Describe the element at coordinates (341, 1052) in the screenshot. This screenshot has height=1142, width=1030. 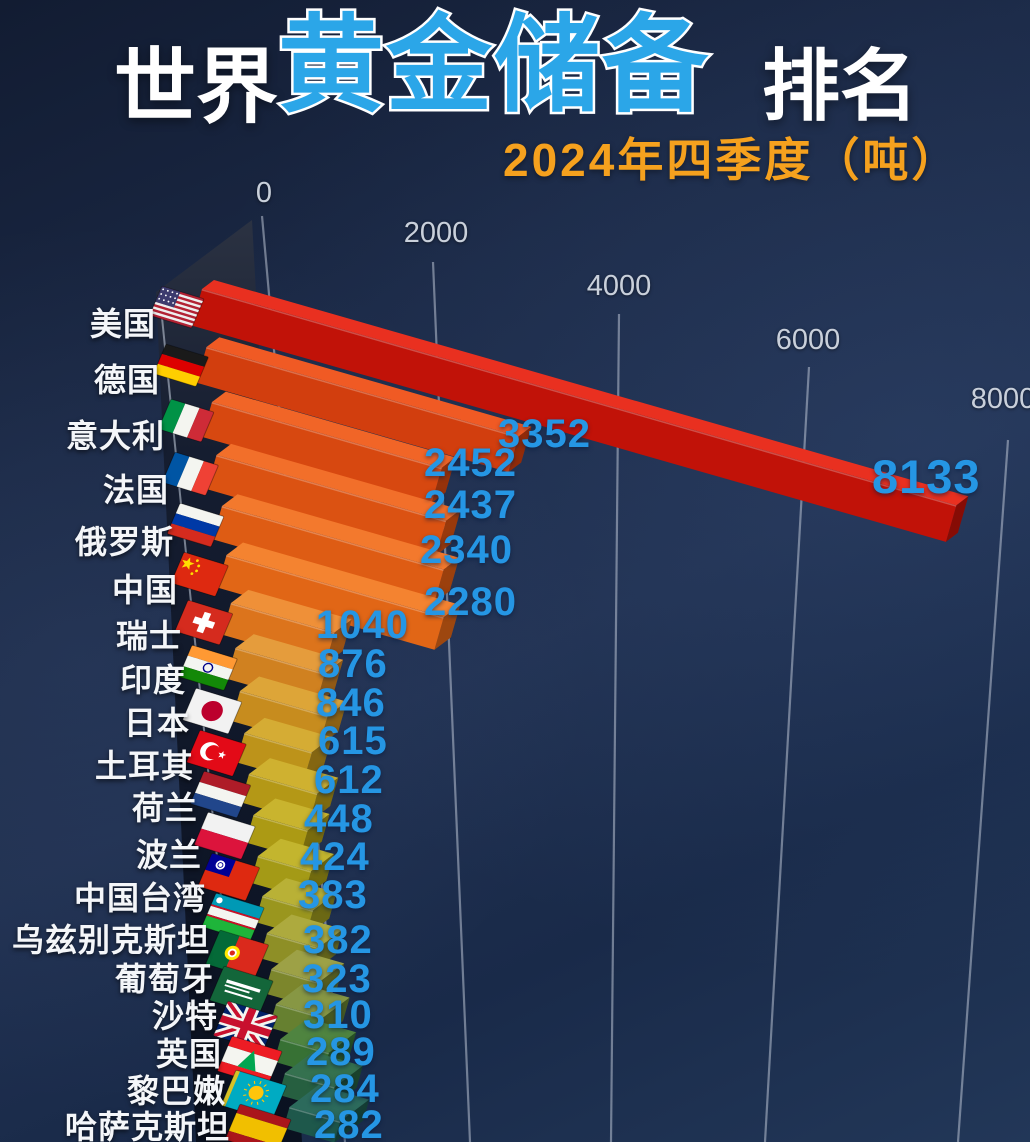
I see `value-label-17: 289` at that location.